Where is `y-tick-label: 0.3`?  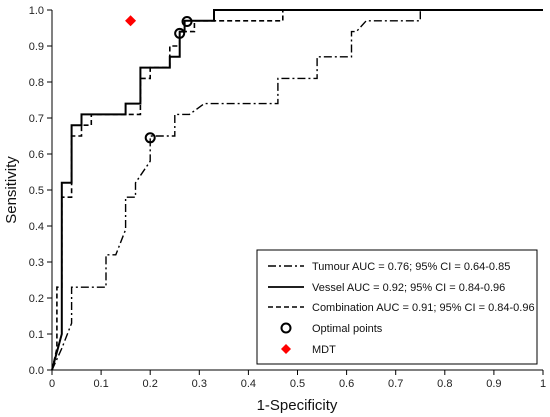 y-tick-label: 0.3 is located at coordinates (36, 263).